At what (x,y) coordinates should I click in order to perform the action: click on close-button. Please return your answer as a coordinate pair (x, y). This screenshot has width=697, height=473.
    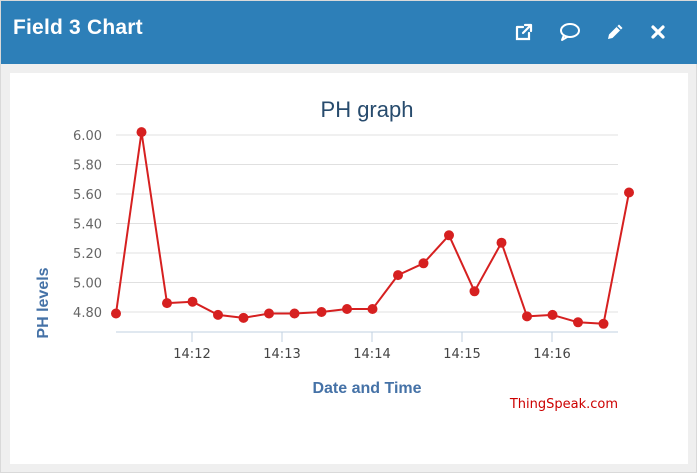
    Looking at the image, I should click on (658, 32).